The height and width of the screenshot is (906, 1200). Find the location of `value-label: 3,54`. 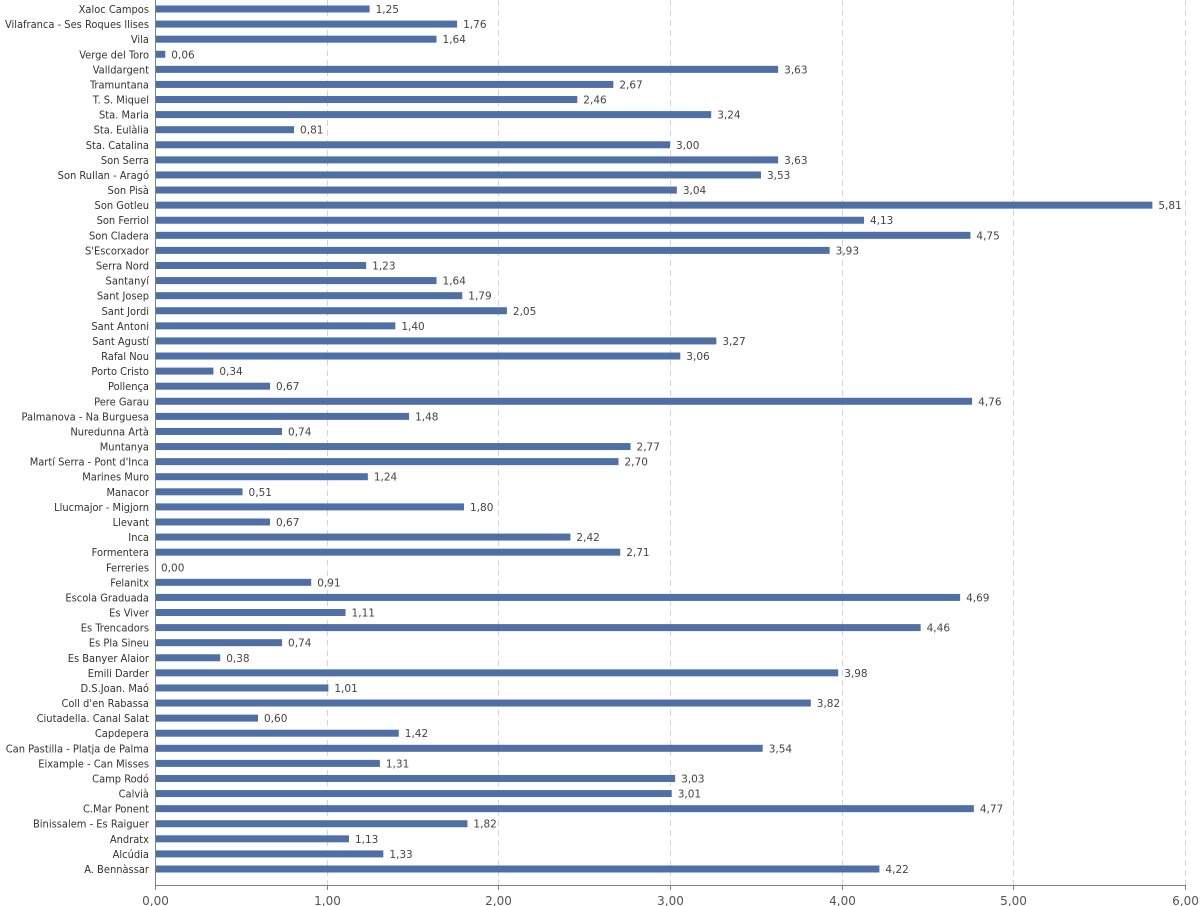

value-label: 3,54 is located at coordinates (781, 749).